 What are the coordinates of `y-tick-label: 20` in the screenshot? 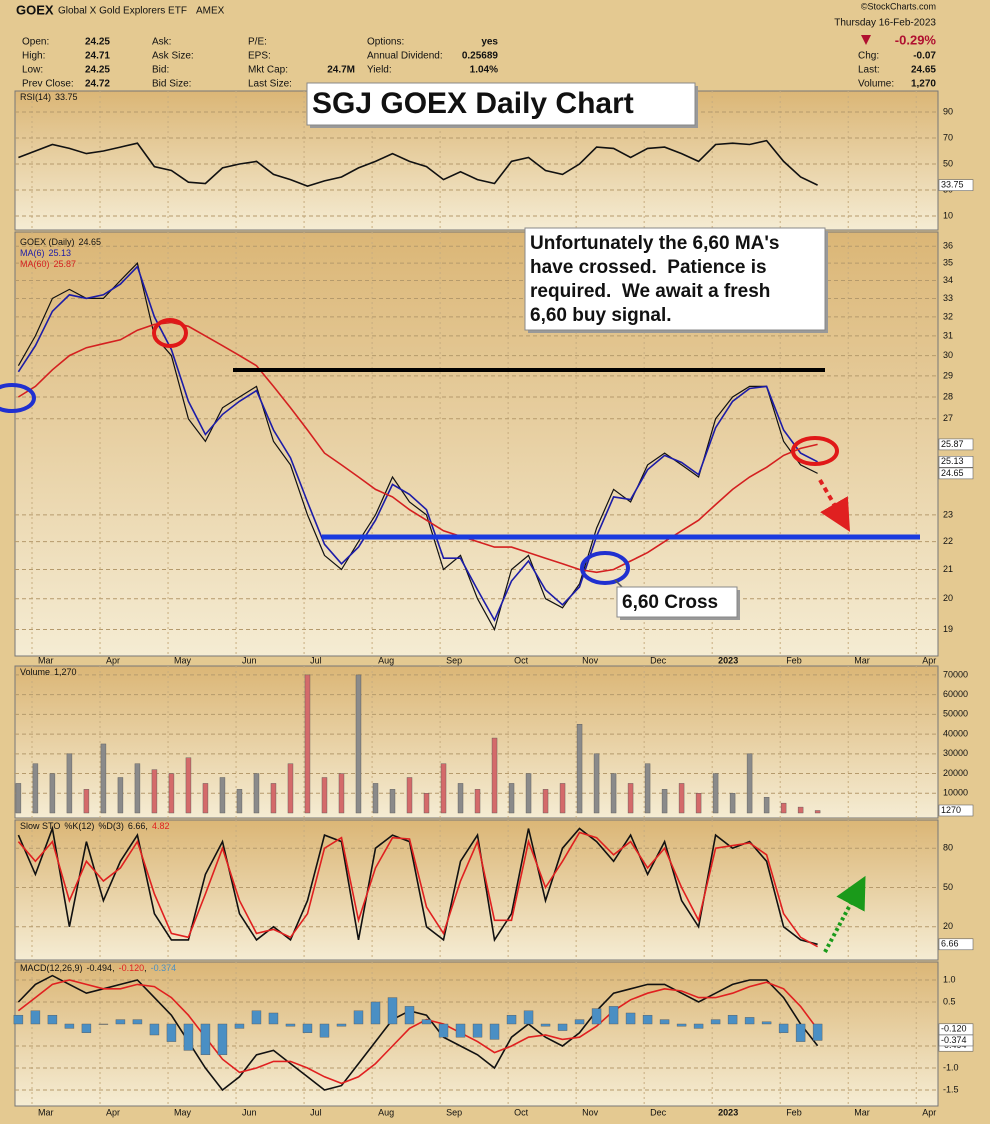 It's located at (948, 926).